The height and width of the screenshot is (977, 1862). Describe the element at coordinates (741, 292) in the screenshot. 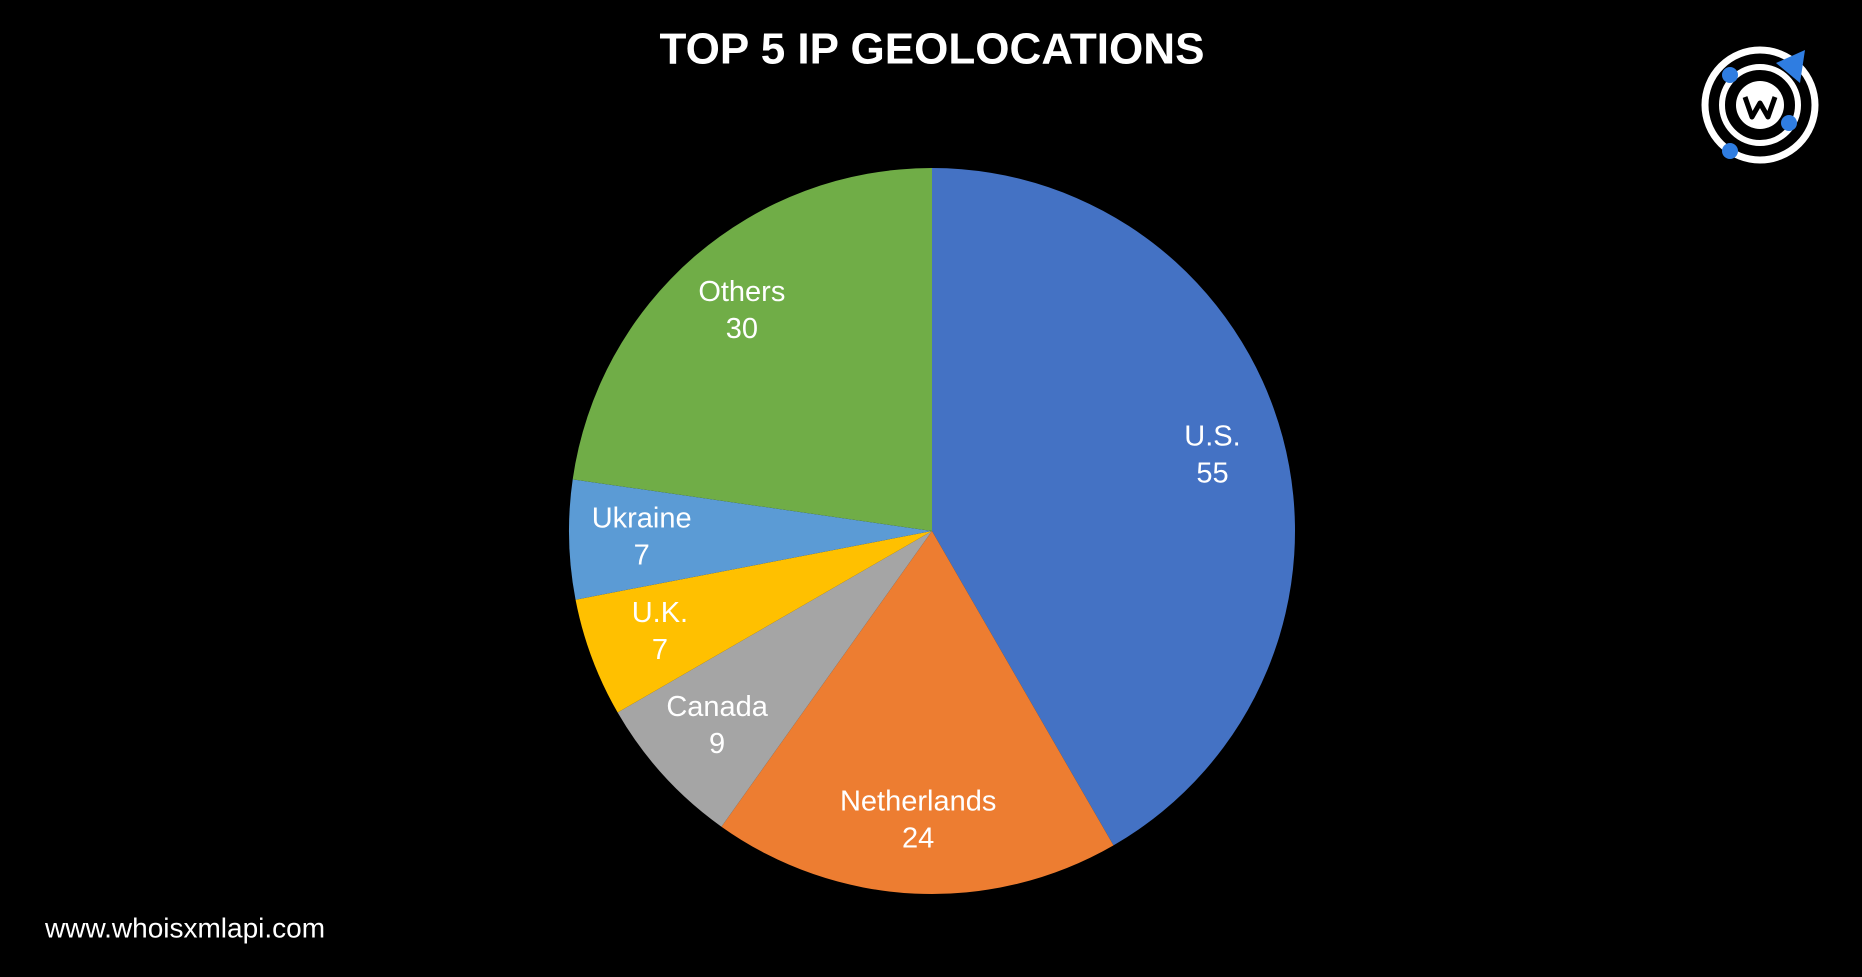

I see `slice-label: Others` at that location.